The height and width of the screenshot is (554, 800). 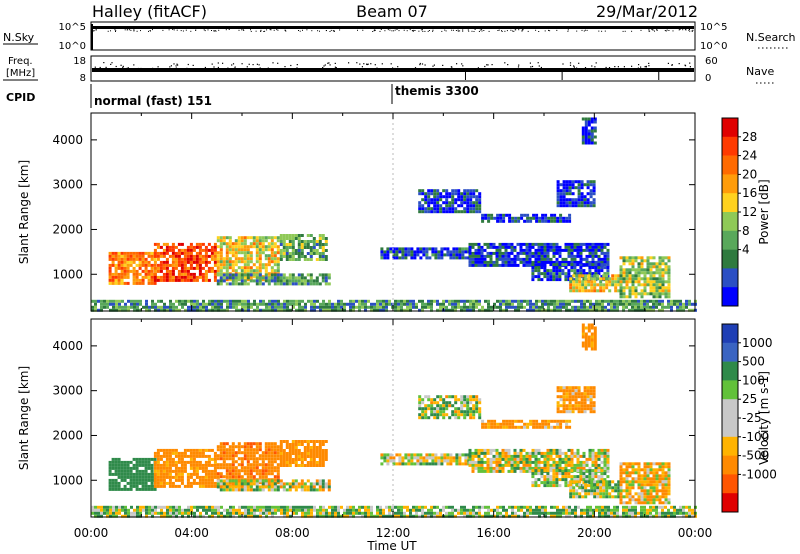 What do you see at coordinates (465, 203) in the screenshot?
I see `power-cell-r6` at bounding box center [465, 203].